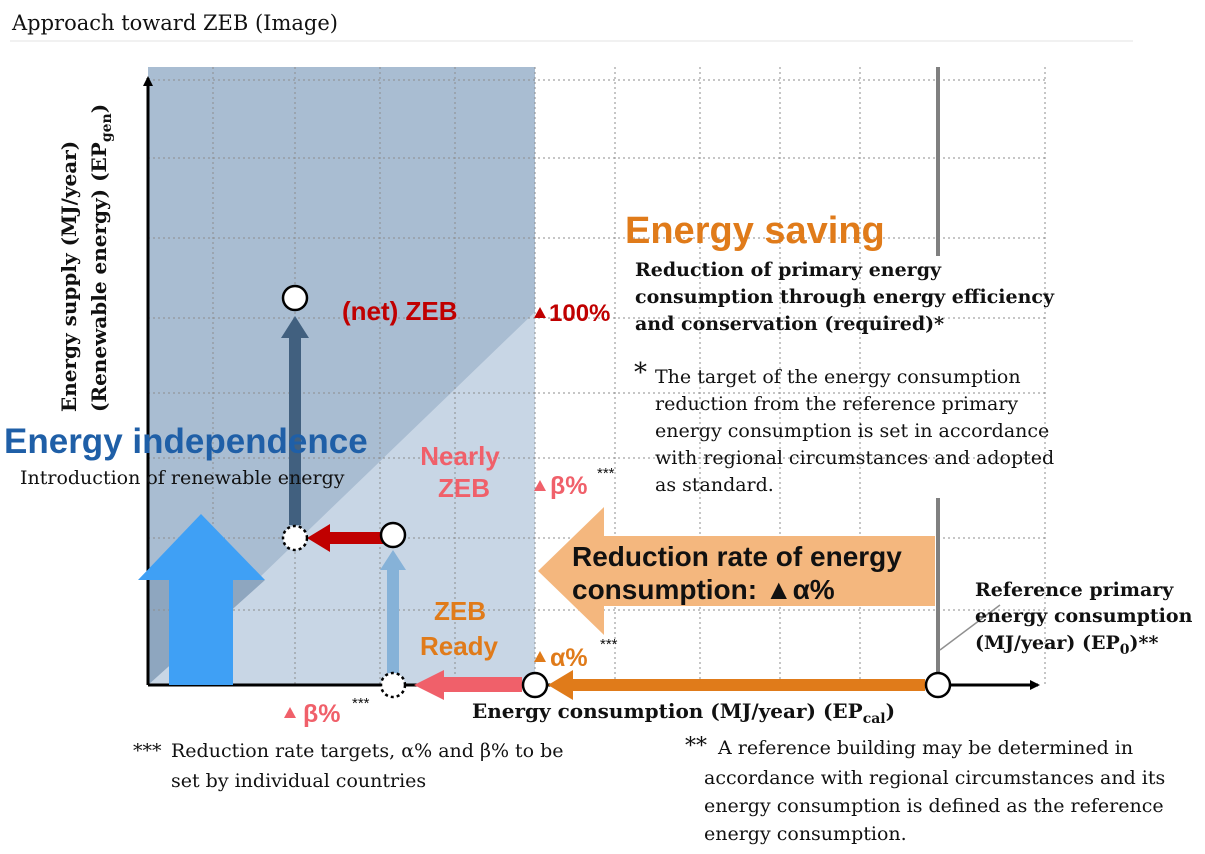 The height and width of the screenshot is (854, 1205). I want to click on svg-text: as standard., so click(714, 485).